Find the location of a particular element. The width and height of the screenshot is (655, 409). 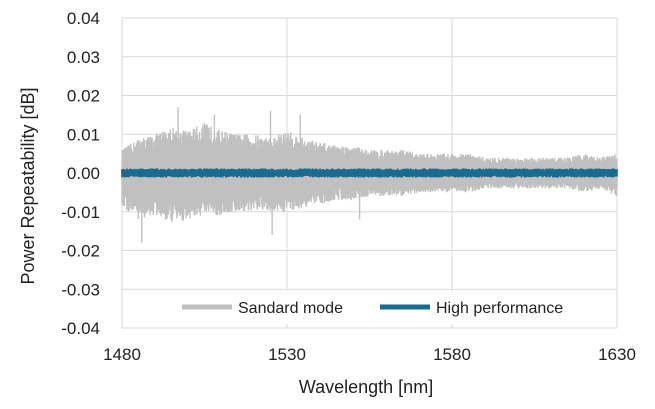

y-tick-label: 0.03 is located at coordinates (83, 57).